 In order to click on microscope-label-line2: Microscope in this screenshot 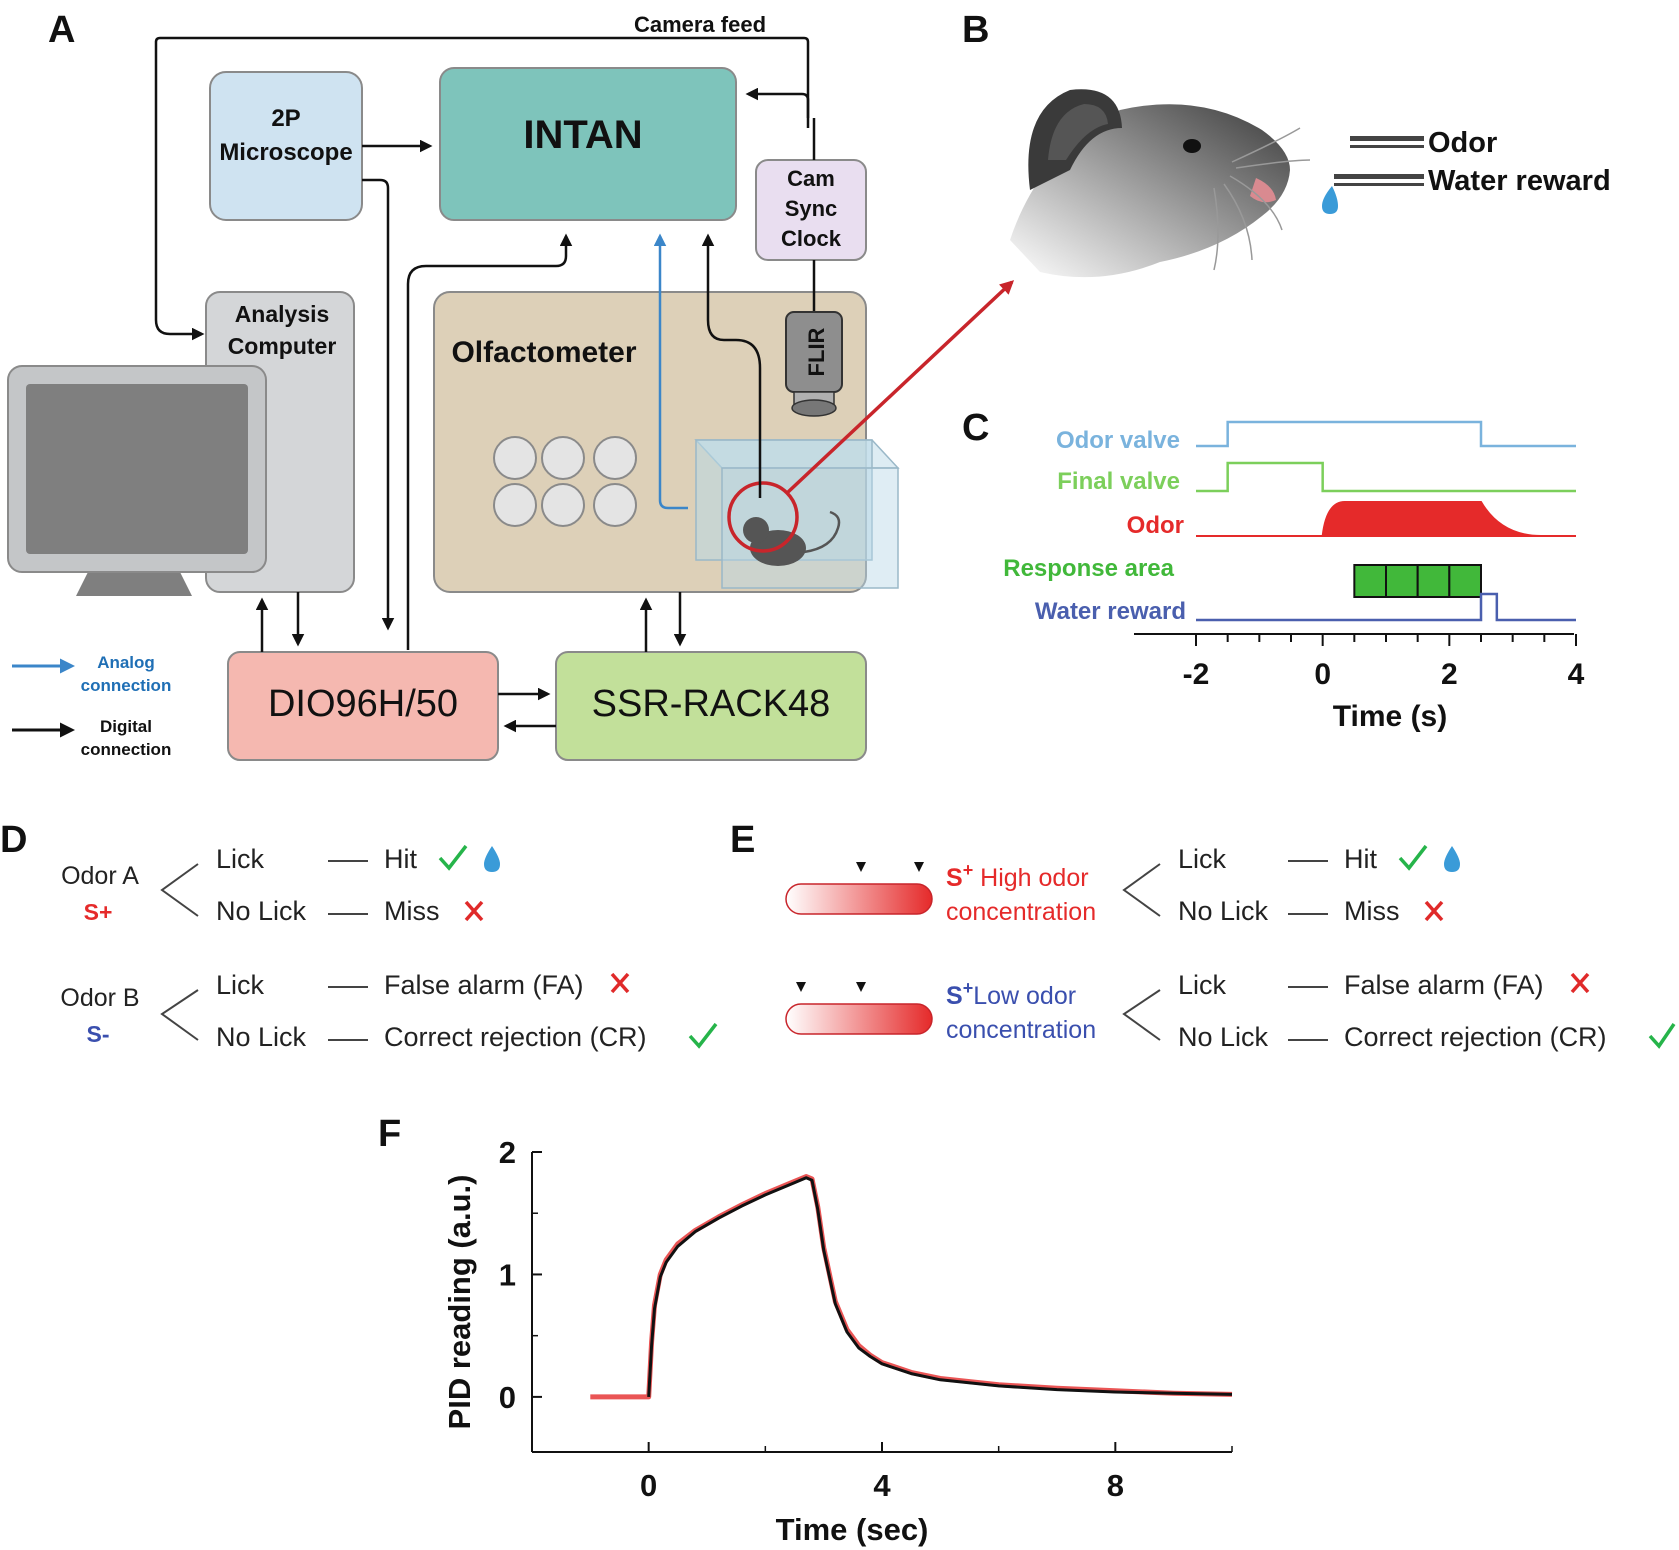, I will do `click(285, 152)`.